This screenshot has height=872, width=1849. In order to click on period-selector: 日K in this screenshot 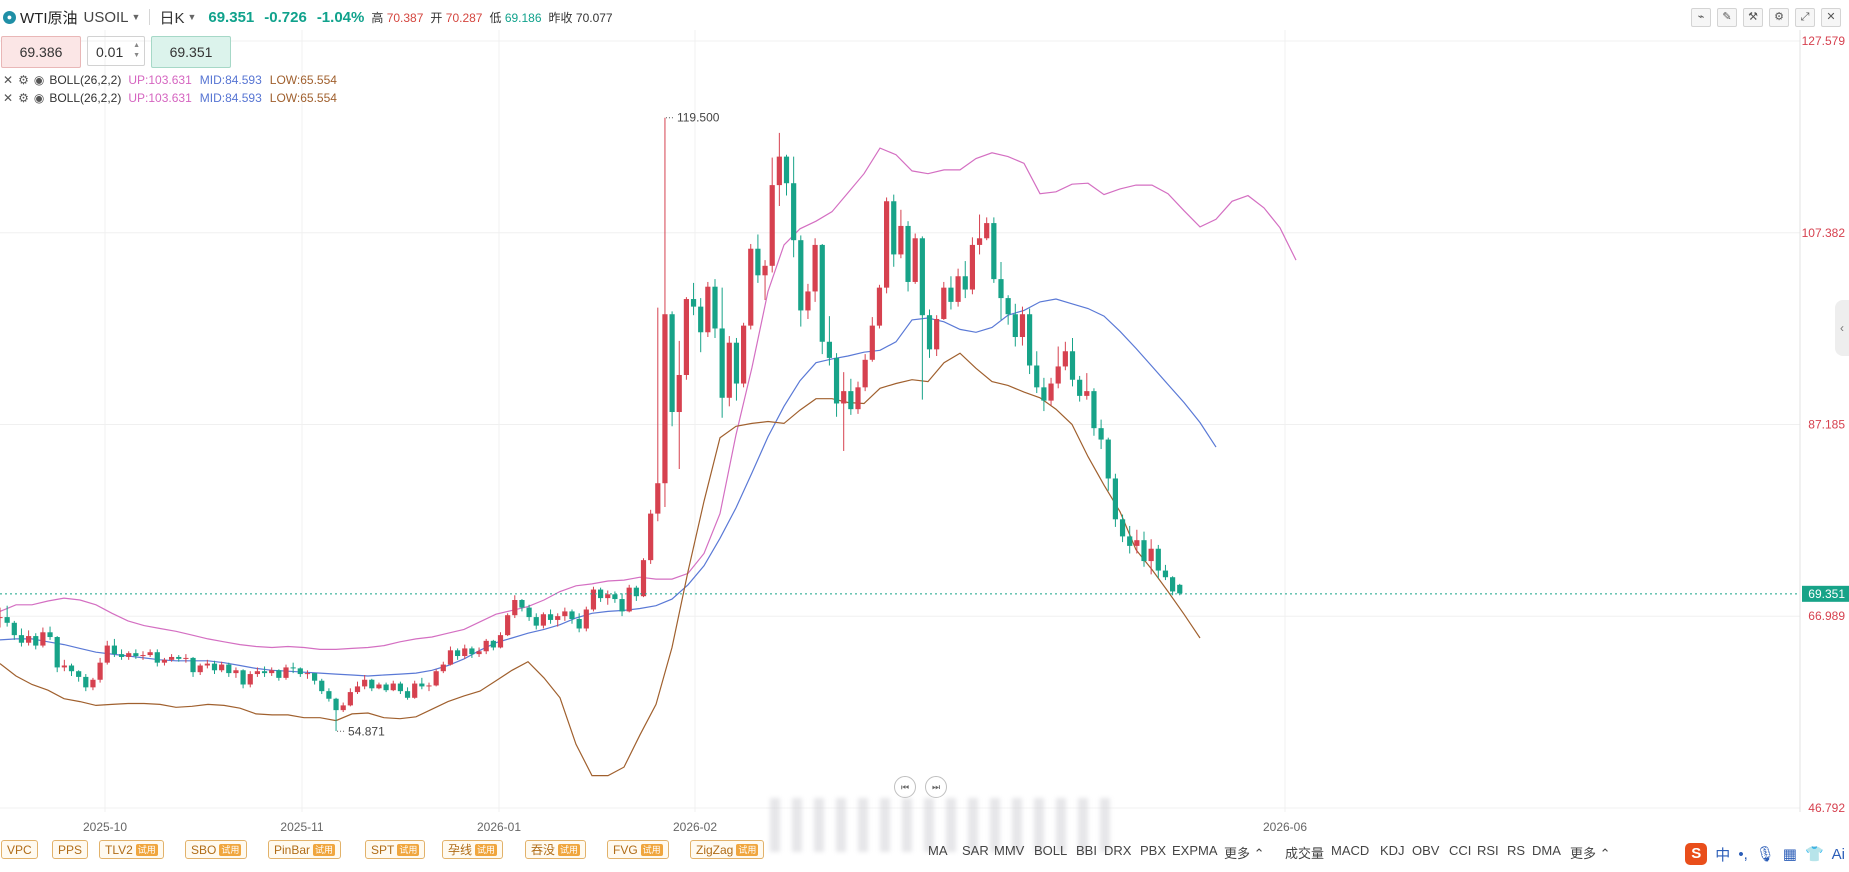, I will do `click(172, 18)`.